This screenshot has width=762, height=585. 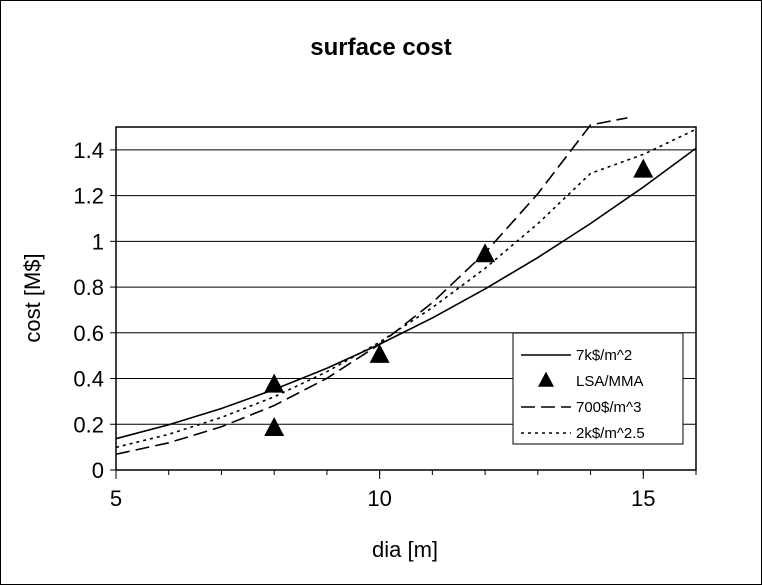 I want to click on y-axis-label: cost [M$], so click(x=32, y=297).